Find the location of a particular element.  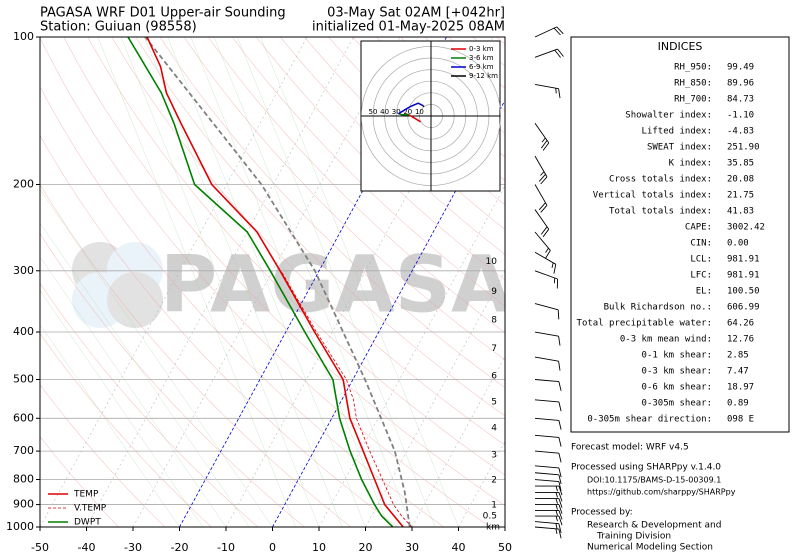

index-value: 64.26 is located at coordinates (740, 324).